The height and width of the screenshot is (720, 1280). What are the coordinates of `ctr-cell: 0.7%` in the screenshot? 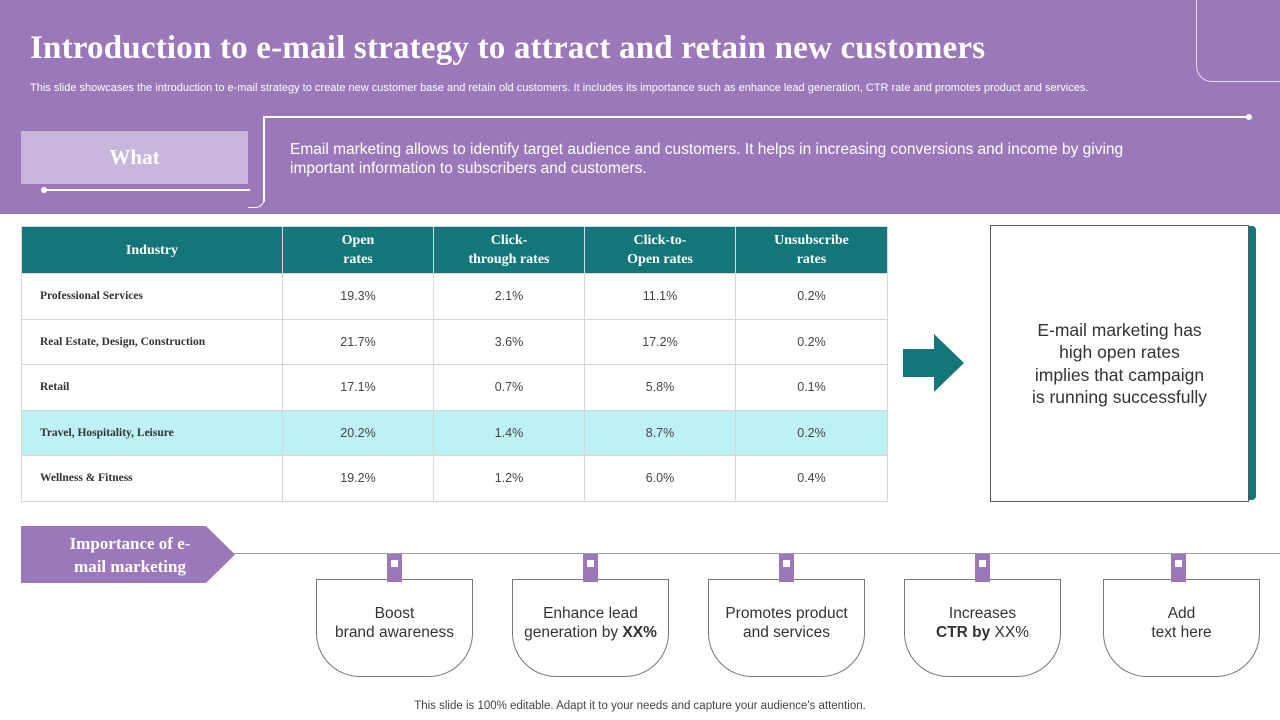 It's located at (509, 387).